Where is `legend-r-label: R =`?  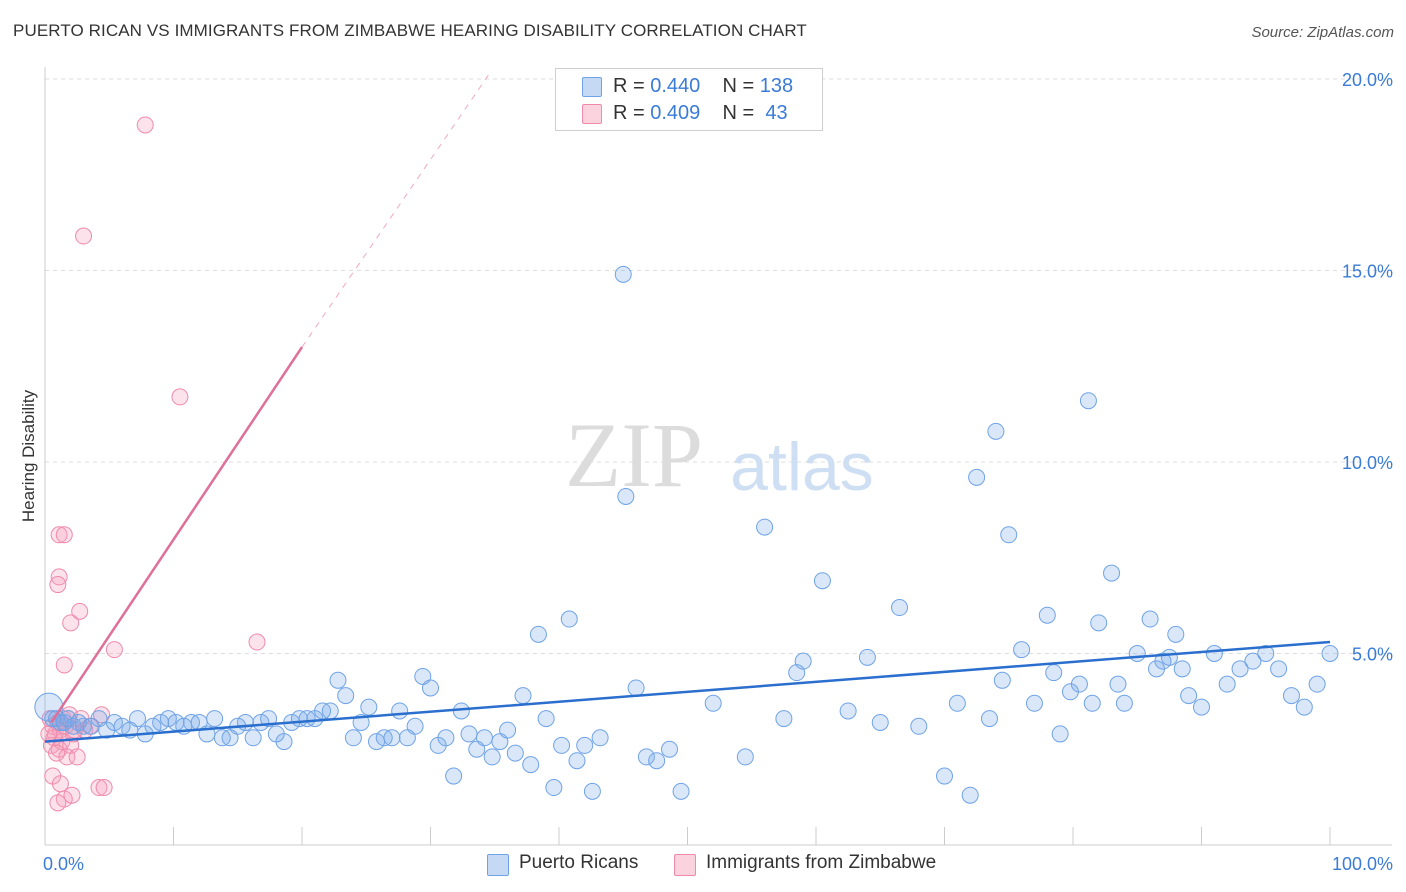 legend-r-label: R = is located at coordinates (629, 86).